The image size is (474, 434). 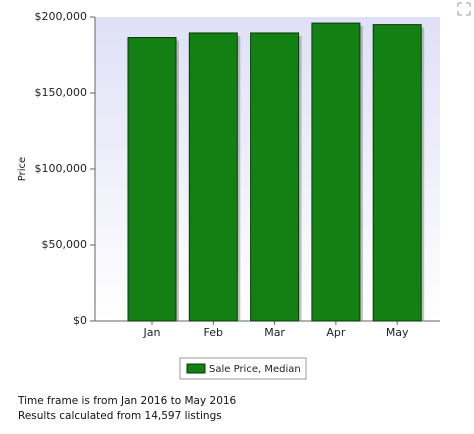 What do you see at coordinates (22, 169) in the screenshot?
I see `y-axis-label: Price` at bounding box center [22, 169].